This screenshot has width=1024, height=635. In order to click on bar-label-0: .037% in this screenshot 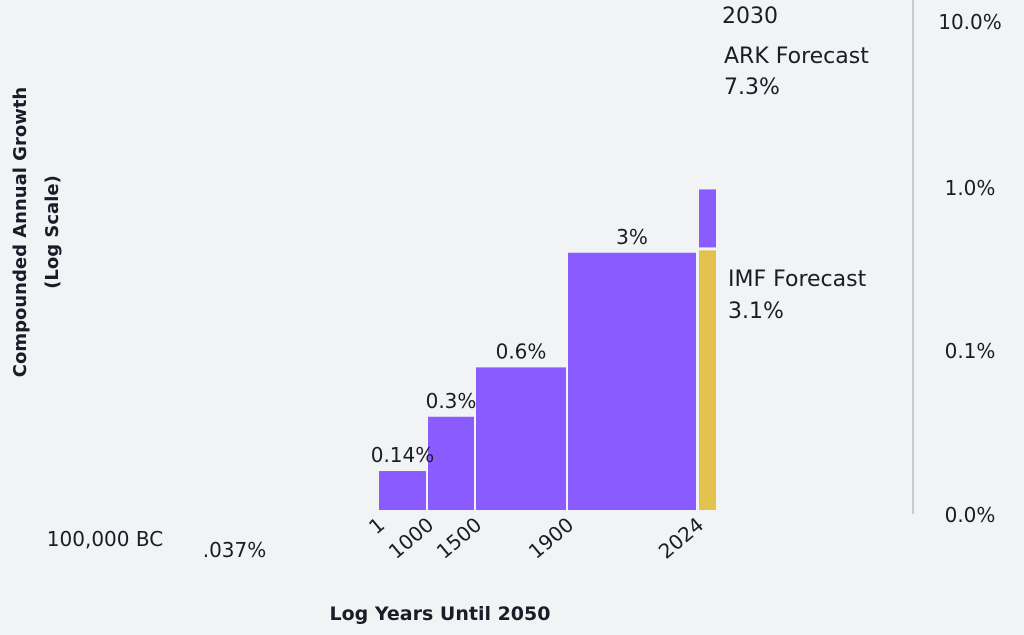, I will do `click(235, 550)`.